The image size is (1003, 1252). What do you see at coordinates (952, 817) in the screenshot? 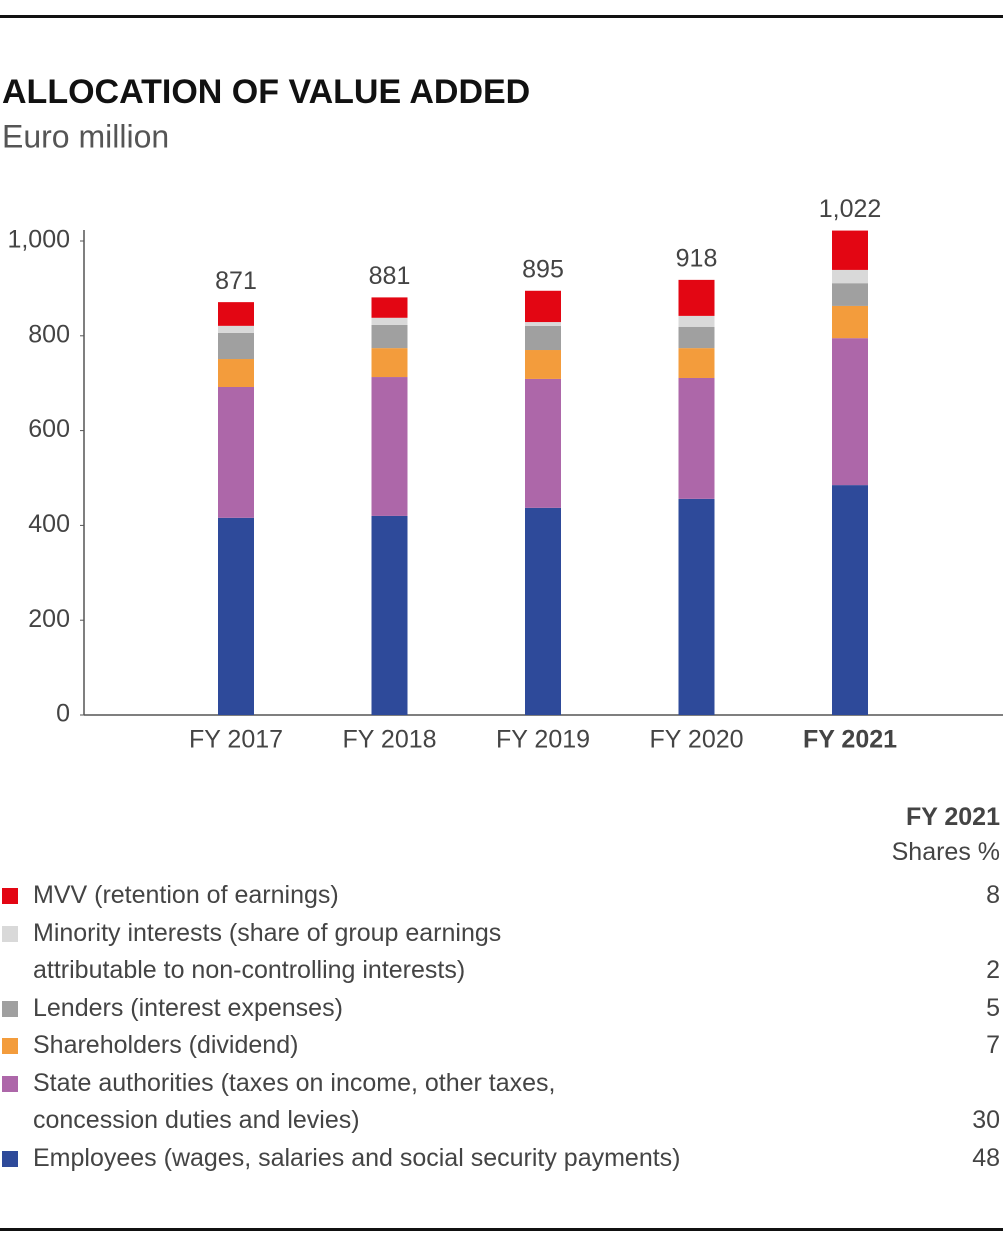
I see `share-header: FY 2021` at bounding box center [952, 817].